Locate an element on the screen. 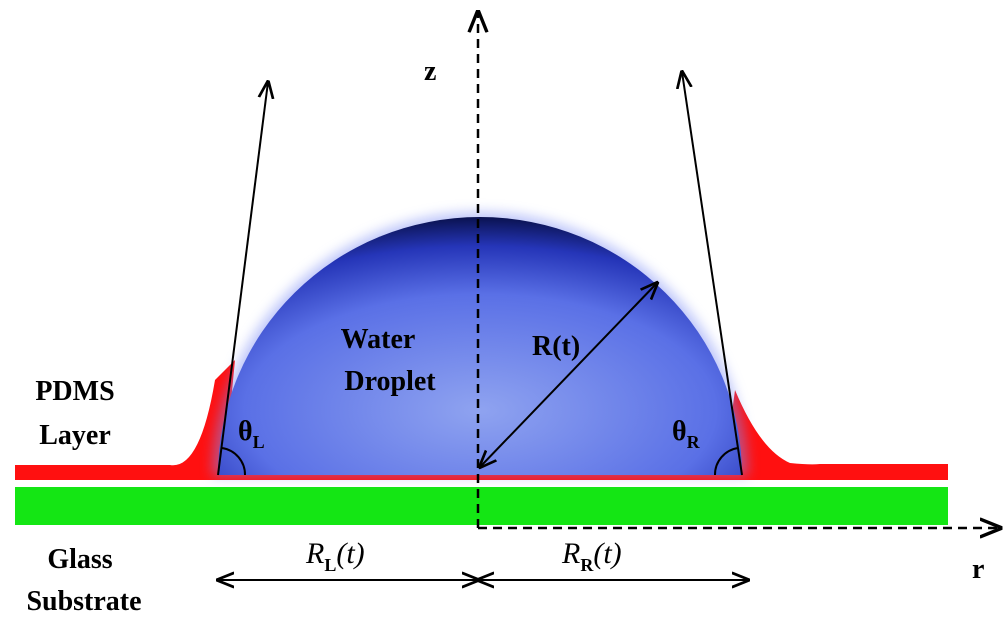 Image resolution: width=1005 pixels, height=618 pixels. theta-left: θL is located at coordinates (251, 434).